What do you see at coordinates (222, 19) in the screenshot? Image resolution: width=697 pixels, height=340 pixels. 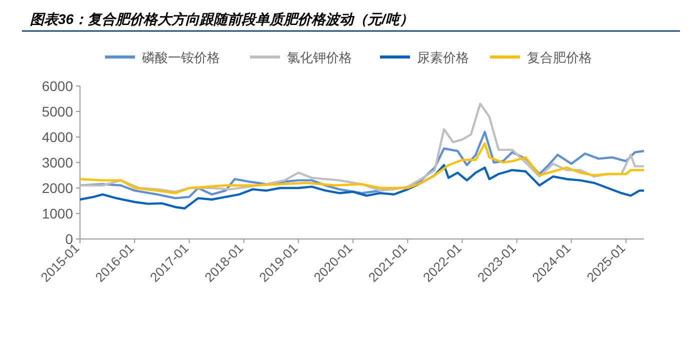 I see `title: 图表36：复合肥价格大方向跟随前段单质肥价格波动（元/吨）` at bounding box center [222, 19].